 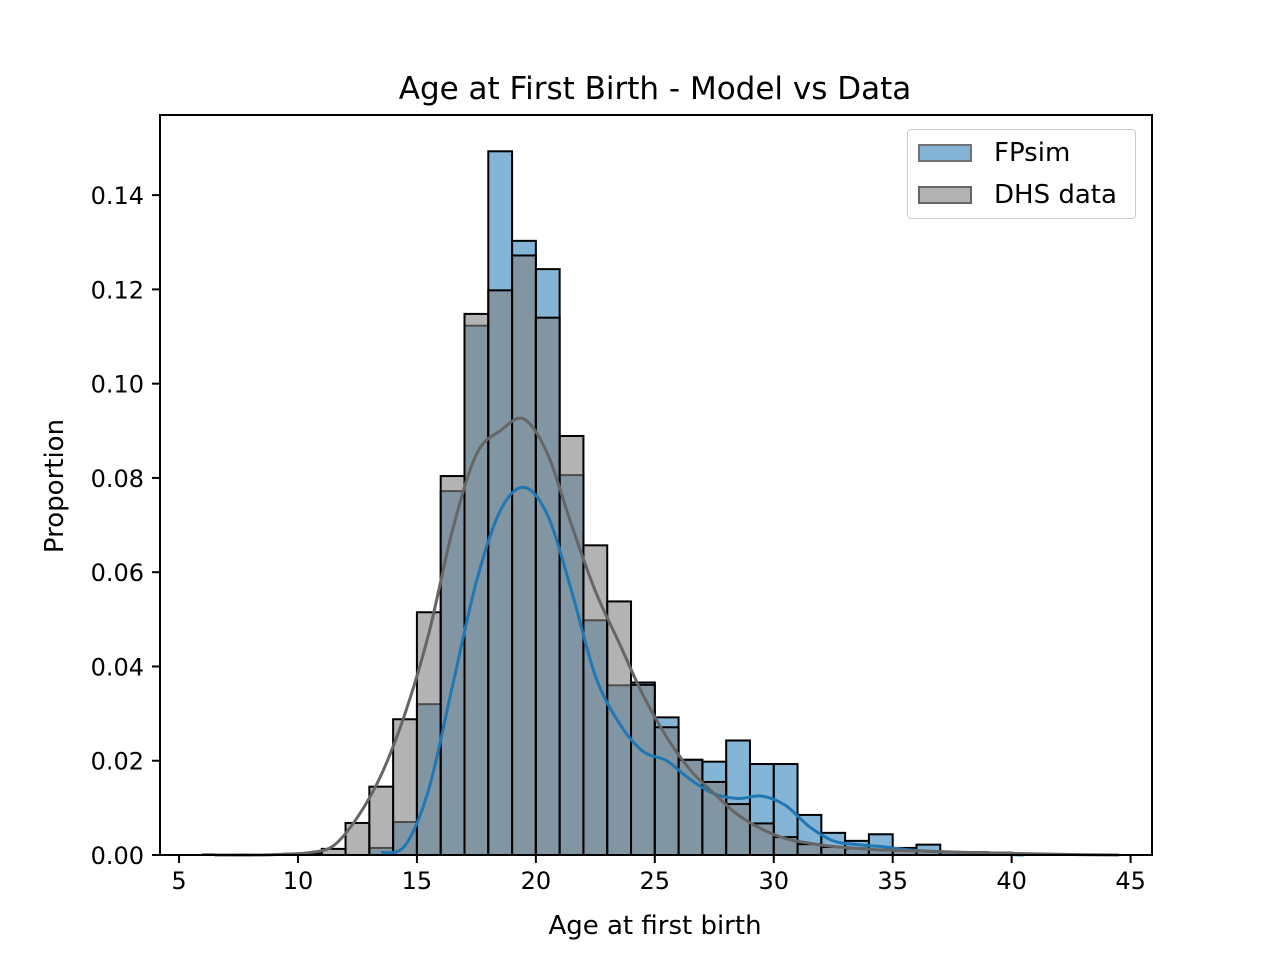 I want to click on y-tick-label-7: 0.14, so click(x=117, y=196).